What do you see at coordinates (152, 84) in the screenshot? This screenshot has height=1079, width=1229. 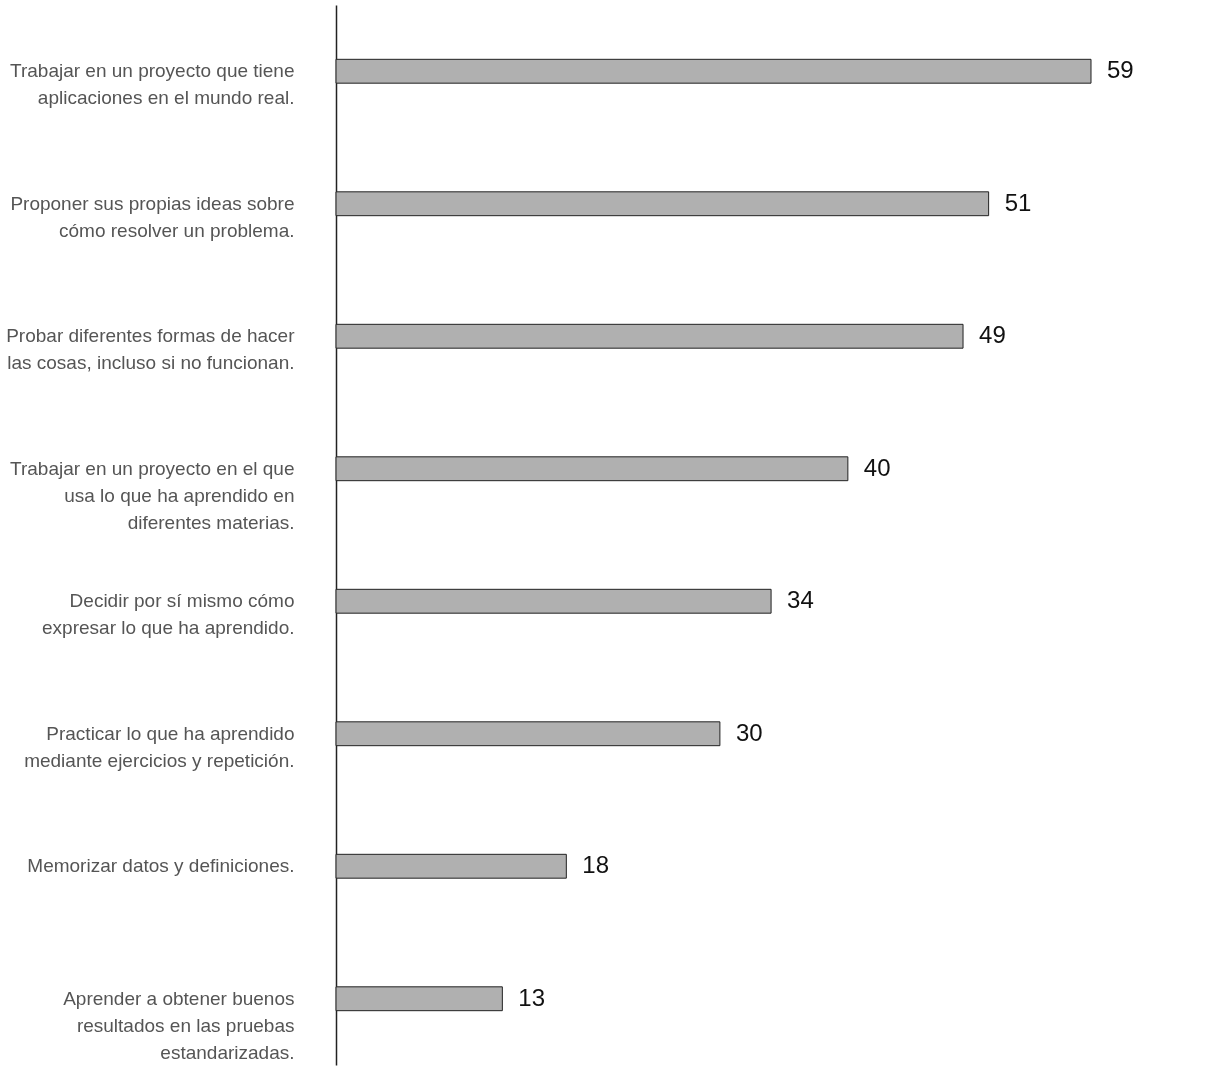 I see `y-tick-label: Trabajar en un proyecto que tiene aplicaciones en el mundo real.` at bounding box center [152, 84].